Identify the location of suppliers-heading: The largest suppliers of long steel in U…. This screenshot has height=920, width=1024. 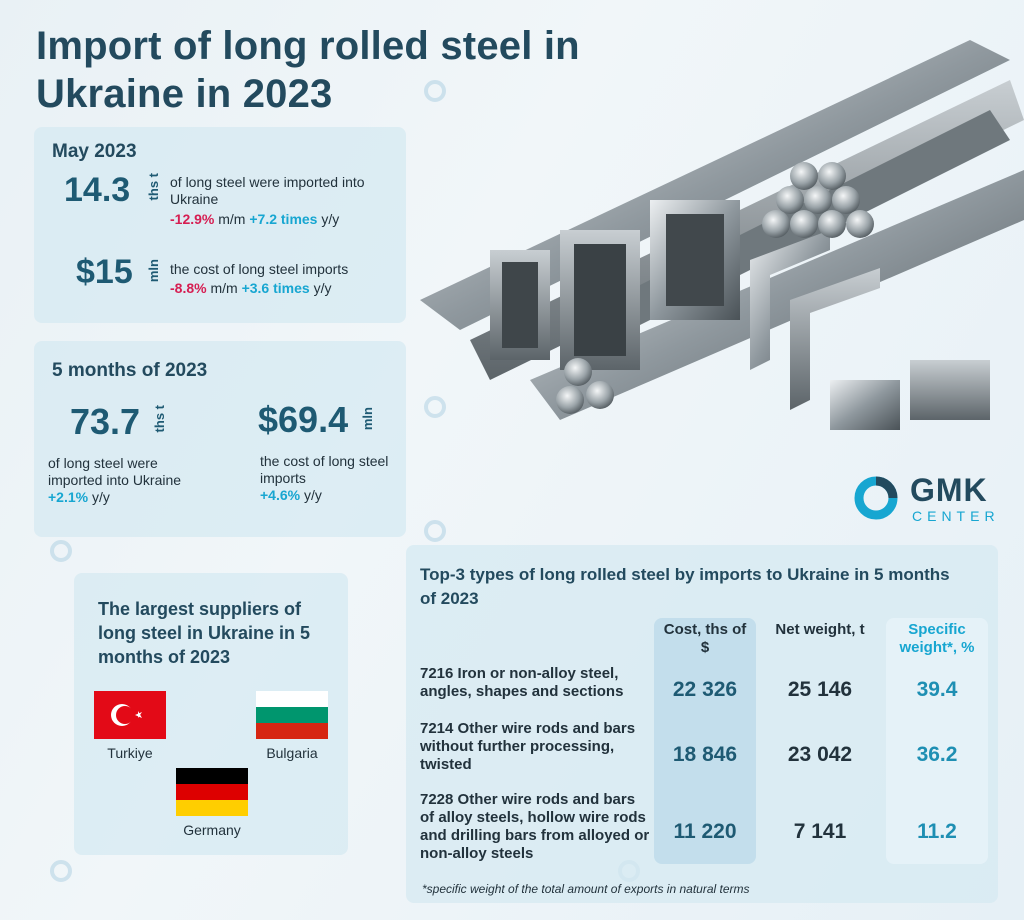
(204, 633).